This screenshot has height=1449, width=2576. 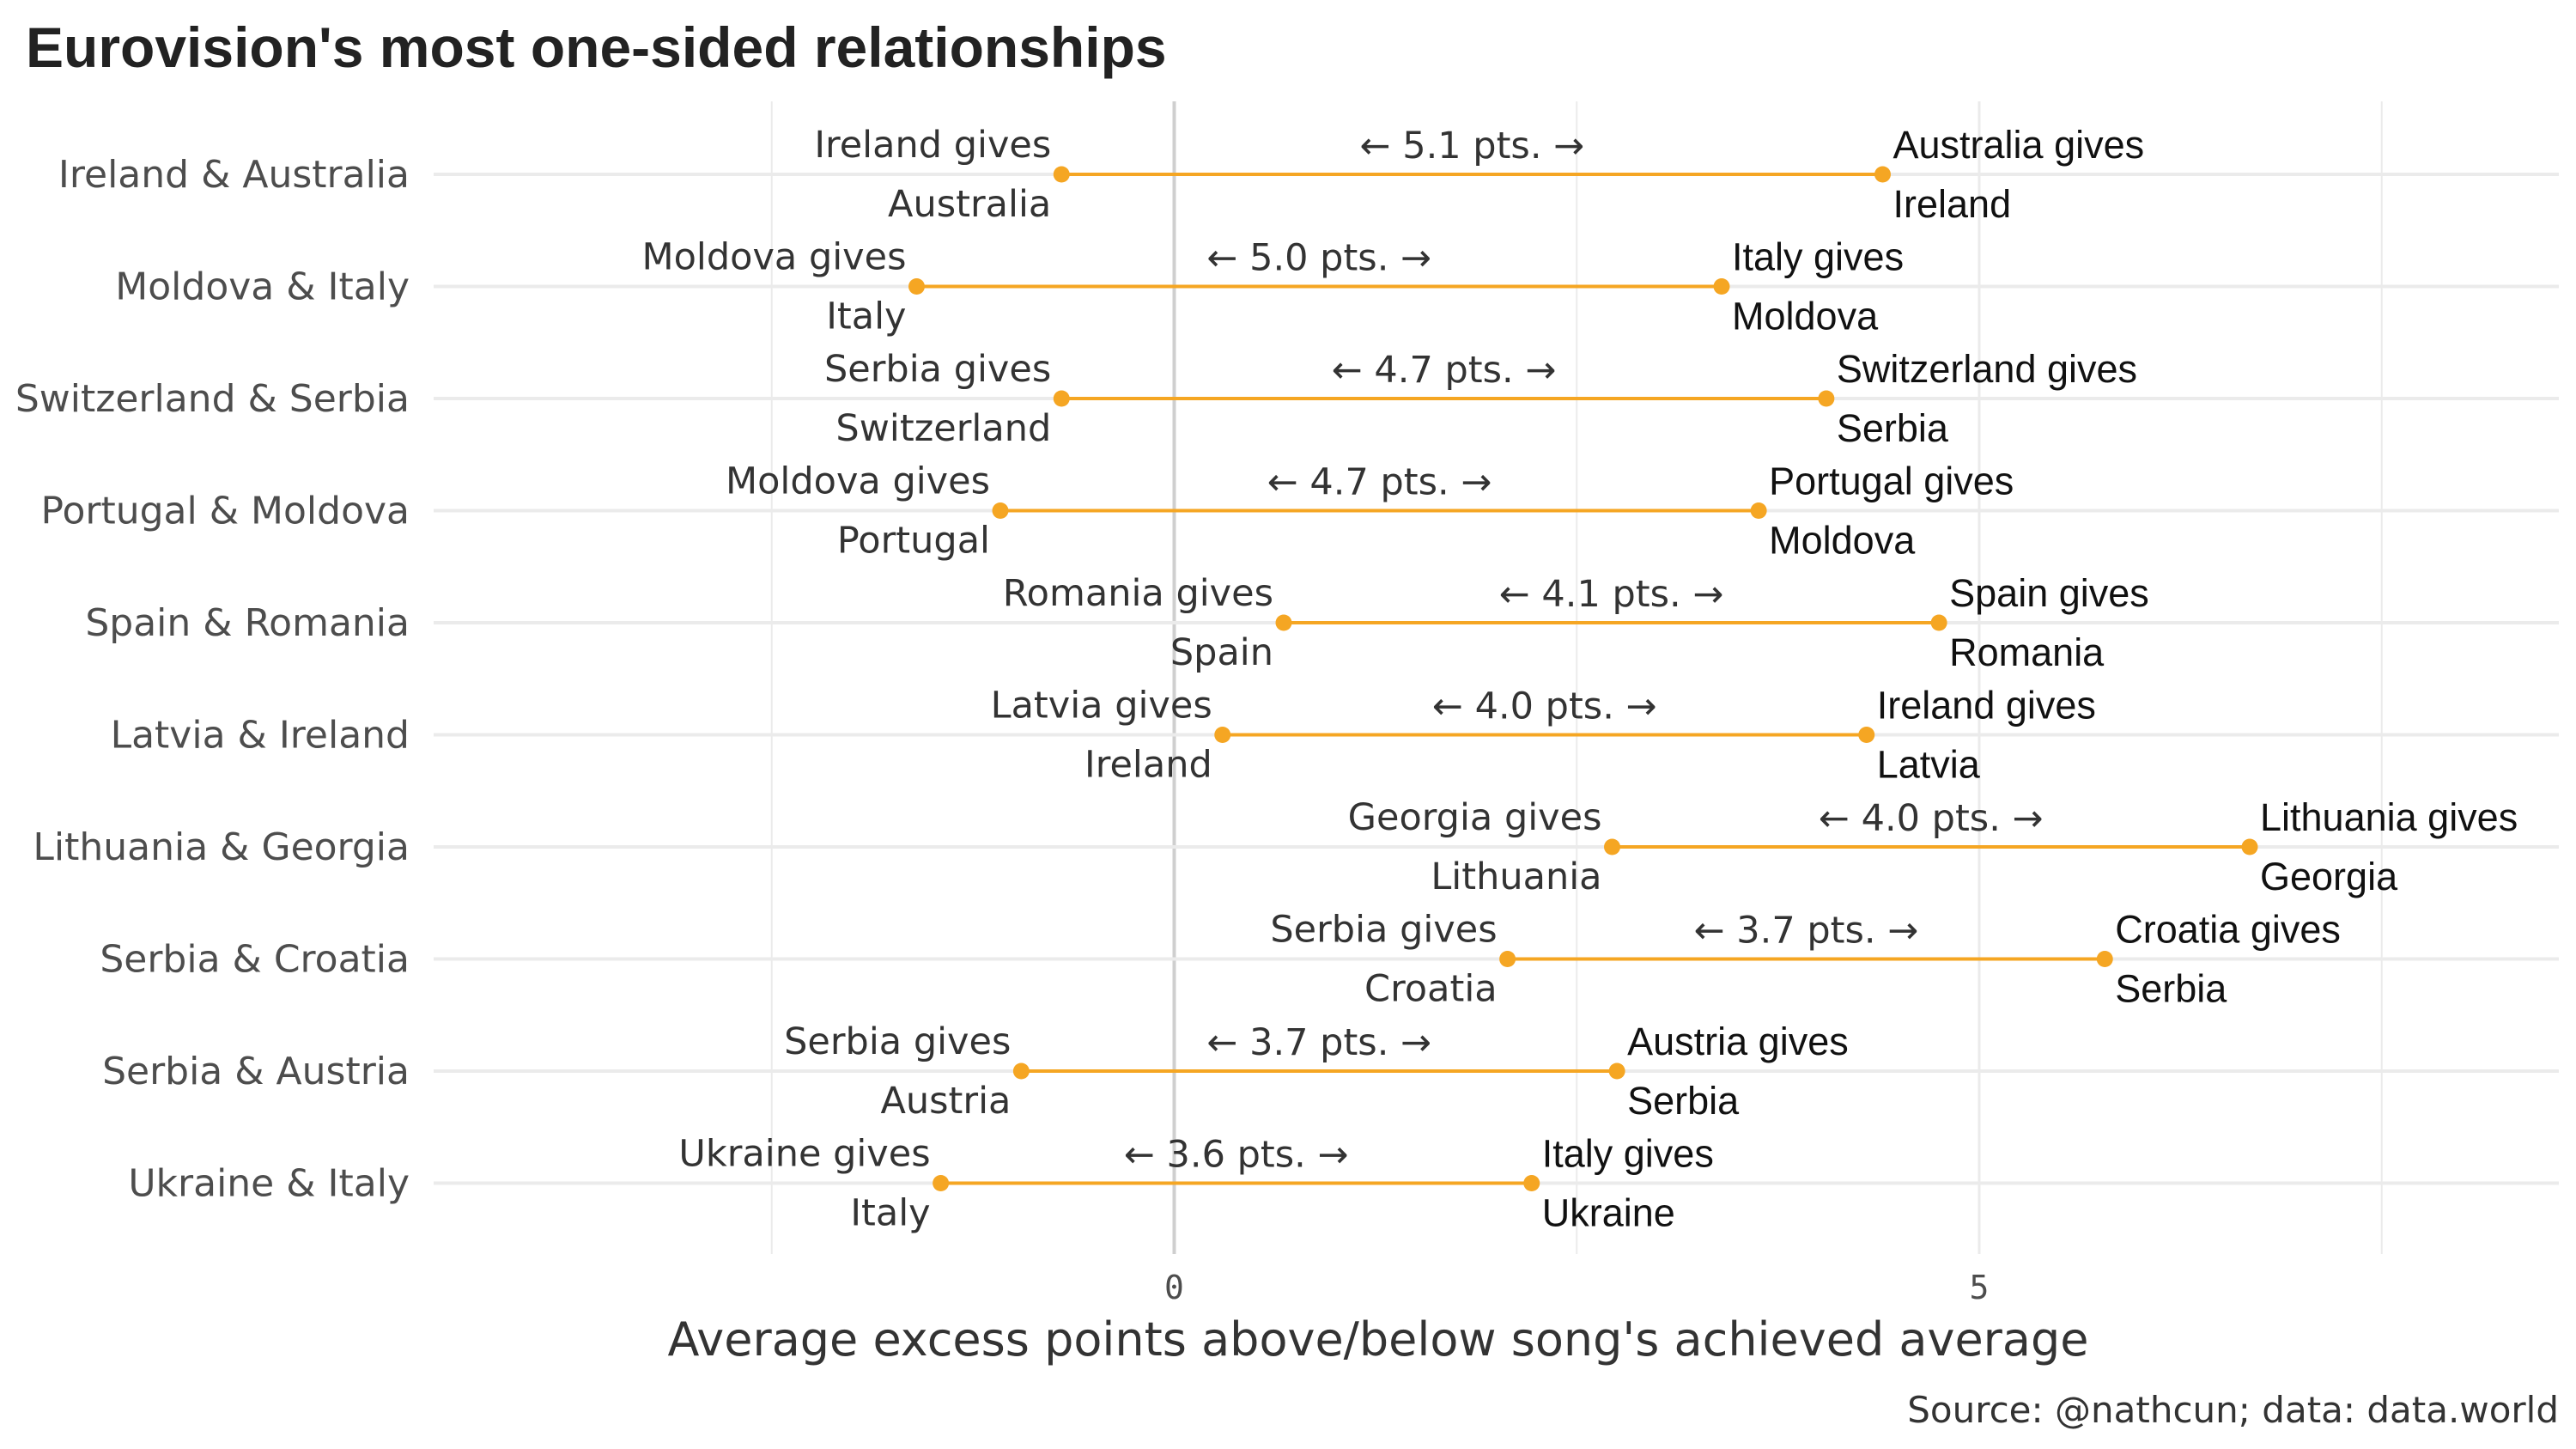 What do you see at coordinates (248, 623) in the screenshot?
I see `y-axis-label: Spain & Romania` at bounding box center [248, 623].